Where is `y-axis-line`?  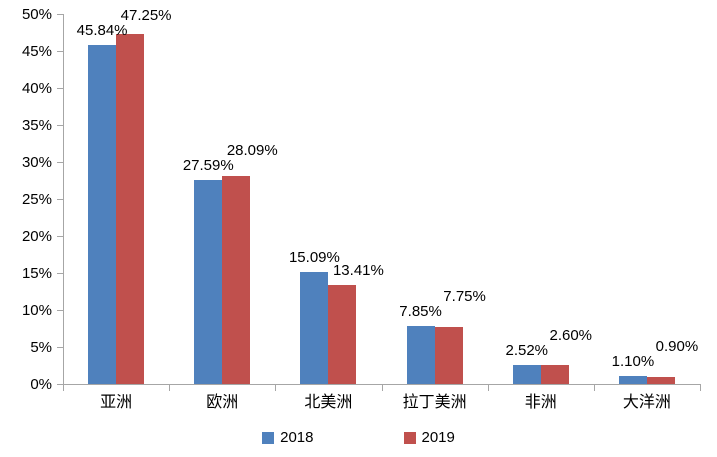
y-axis-line is located at coordinates (63, 199).